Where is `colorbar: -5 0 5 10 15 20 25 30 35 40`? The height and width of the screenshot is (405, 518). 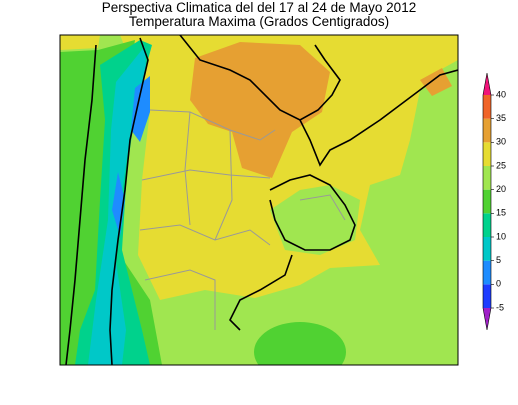
colorbar: -5 0 5 10 15 20 25 30 35 40 is located at coordinates (494, 201).